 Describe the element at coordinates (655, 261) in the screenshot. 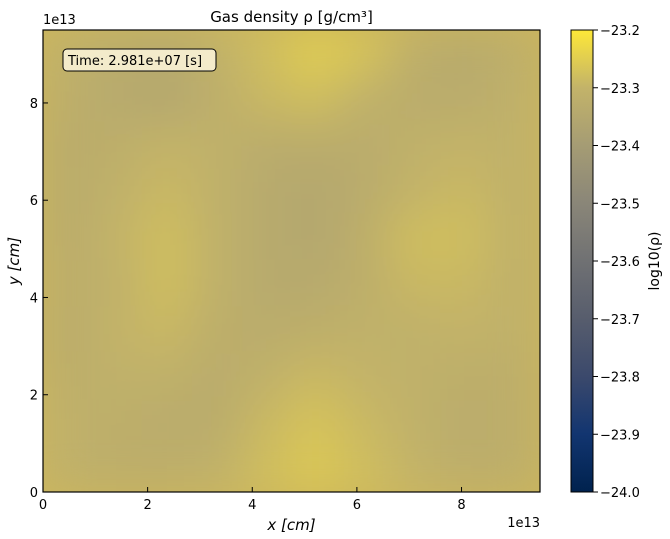

I see `colorbar-label: log10(ρ)` at that location.